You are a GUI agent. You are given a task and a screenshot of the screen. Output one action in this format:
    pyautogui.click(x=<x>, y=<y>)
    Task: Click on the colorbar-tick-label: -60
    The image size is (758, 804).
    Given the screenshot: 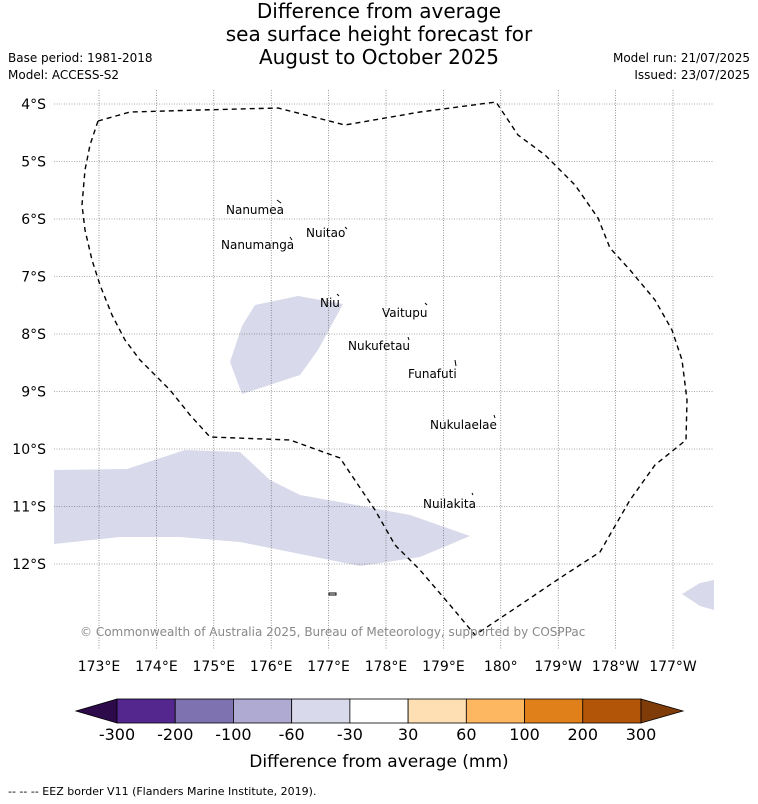 What is the action you would take?
    pyautogui.click(x=292, y=734)
    